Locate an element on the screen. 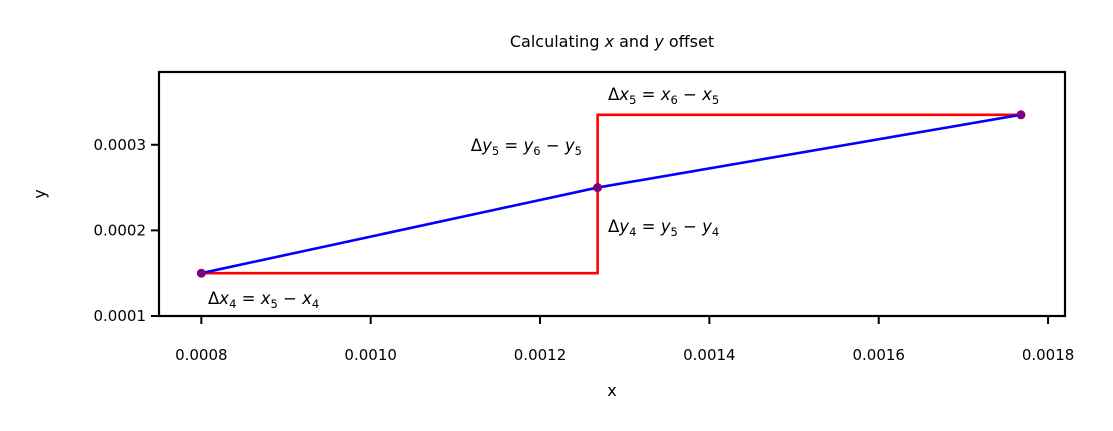 This screenshot has height=431, width=1113. y-tick-label: 0.0001 is located at coordinates (120, 316).